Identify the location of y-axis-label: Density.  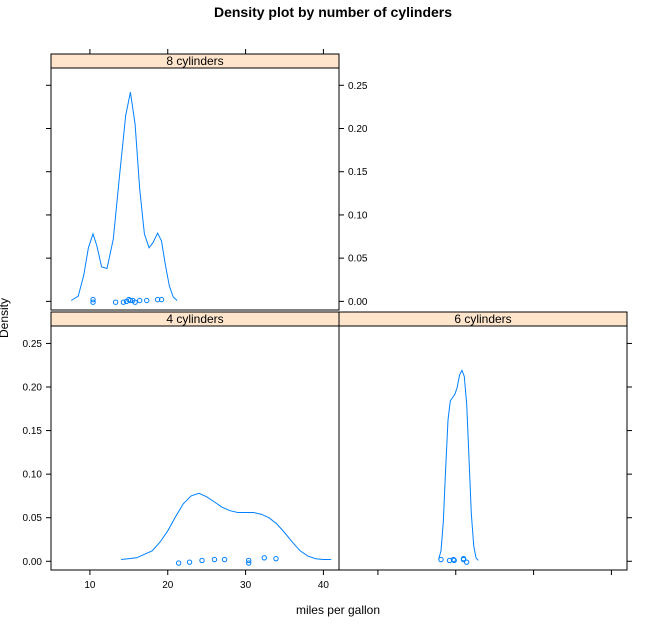
(5, 318).